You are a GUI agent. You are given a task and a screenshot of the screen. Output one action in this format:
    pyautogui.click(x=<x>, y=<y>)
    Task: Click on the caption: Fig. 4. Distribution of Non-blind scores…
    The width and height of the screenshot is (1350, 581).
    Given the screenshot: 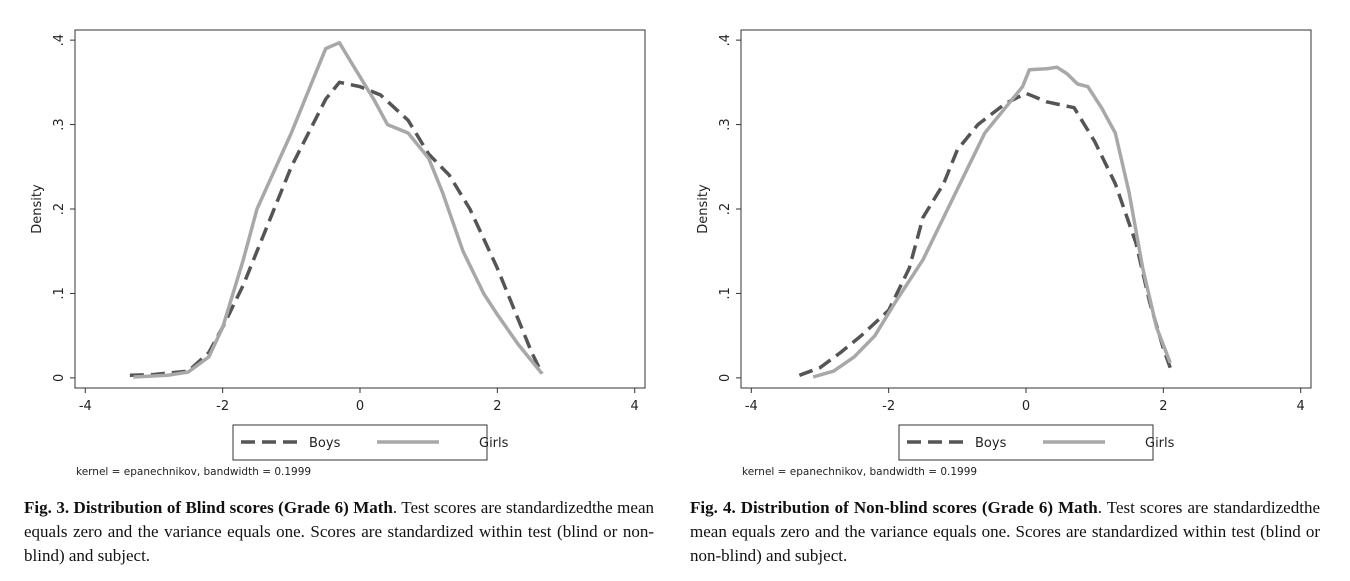 What is the action you would take?
    pyautogui.click(x=1005, y=532)
    